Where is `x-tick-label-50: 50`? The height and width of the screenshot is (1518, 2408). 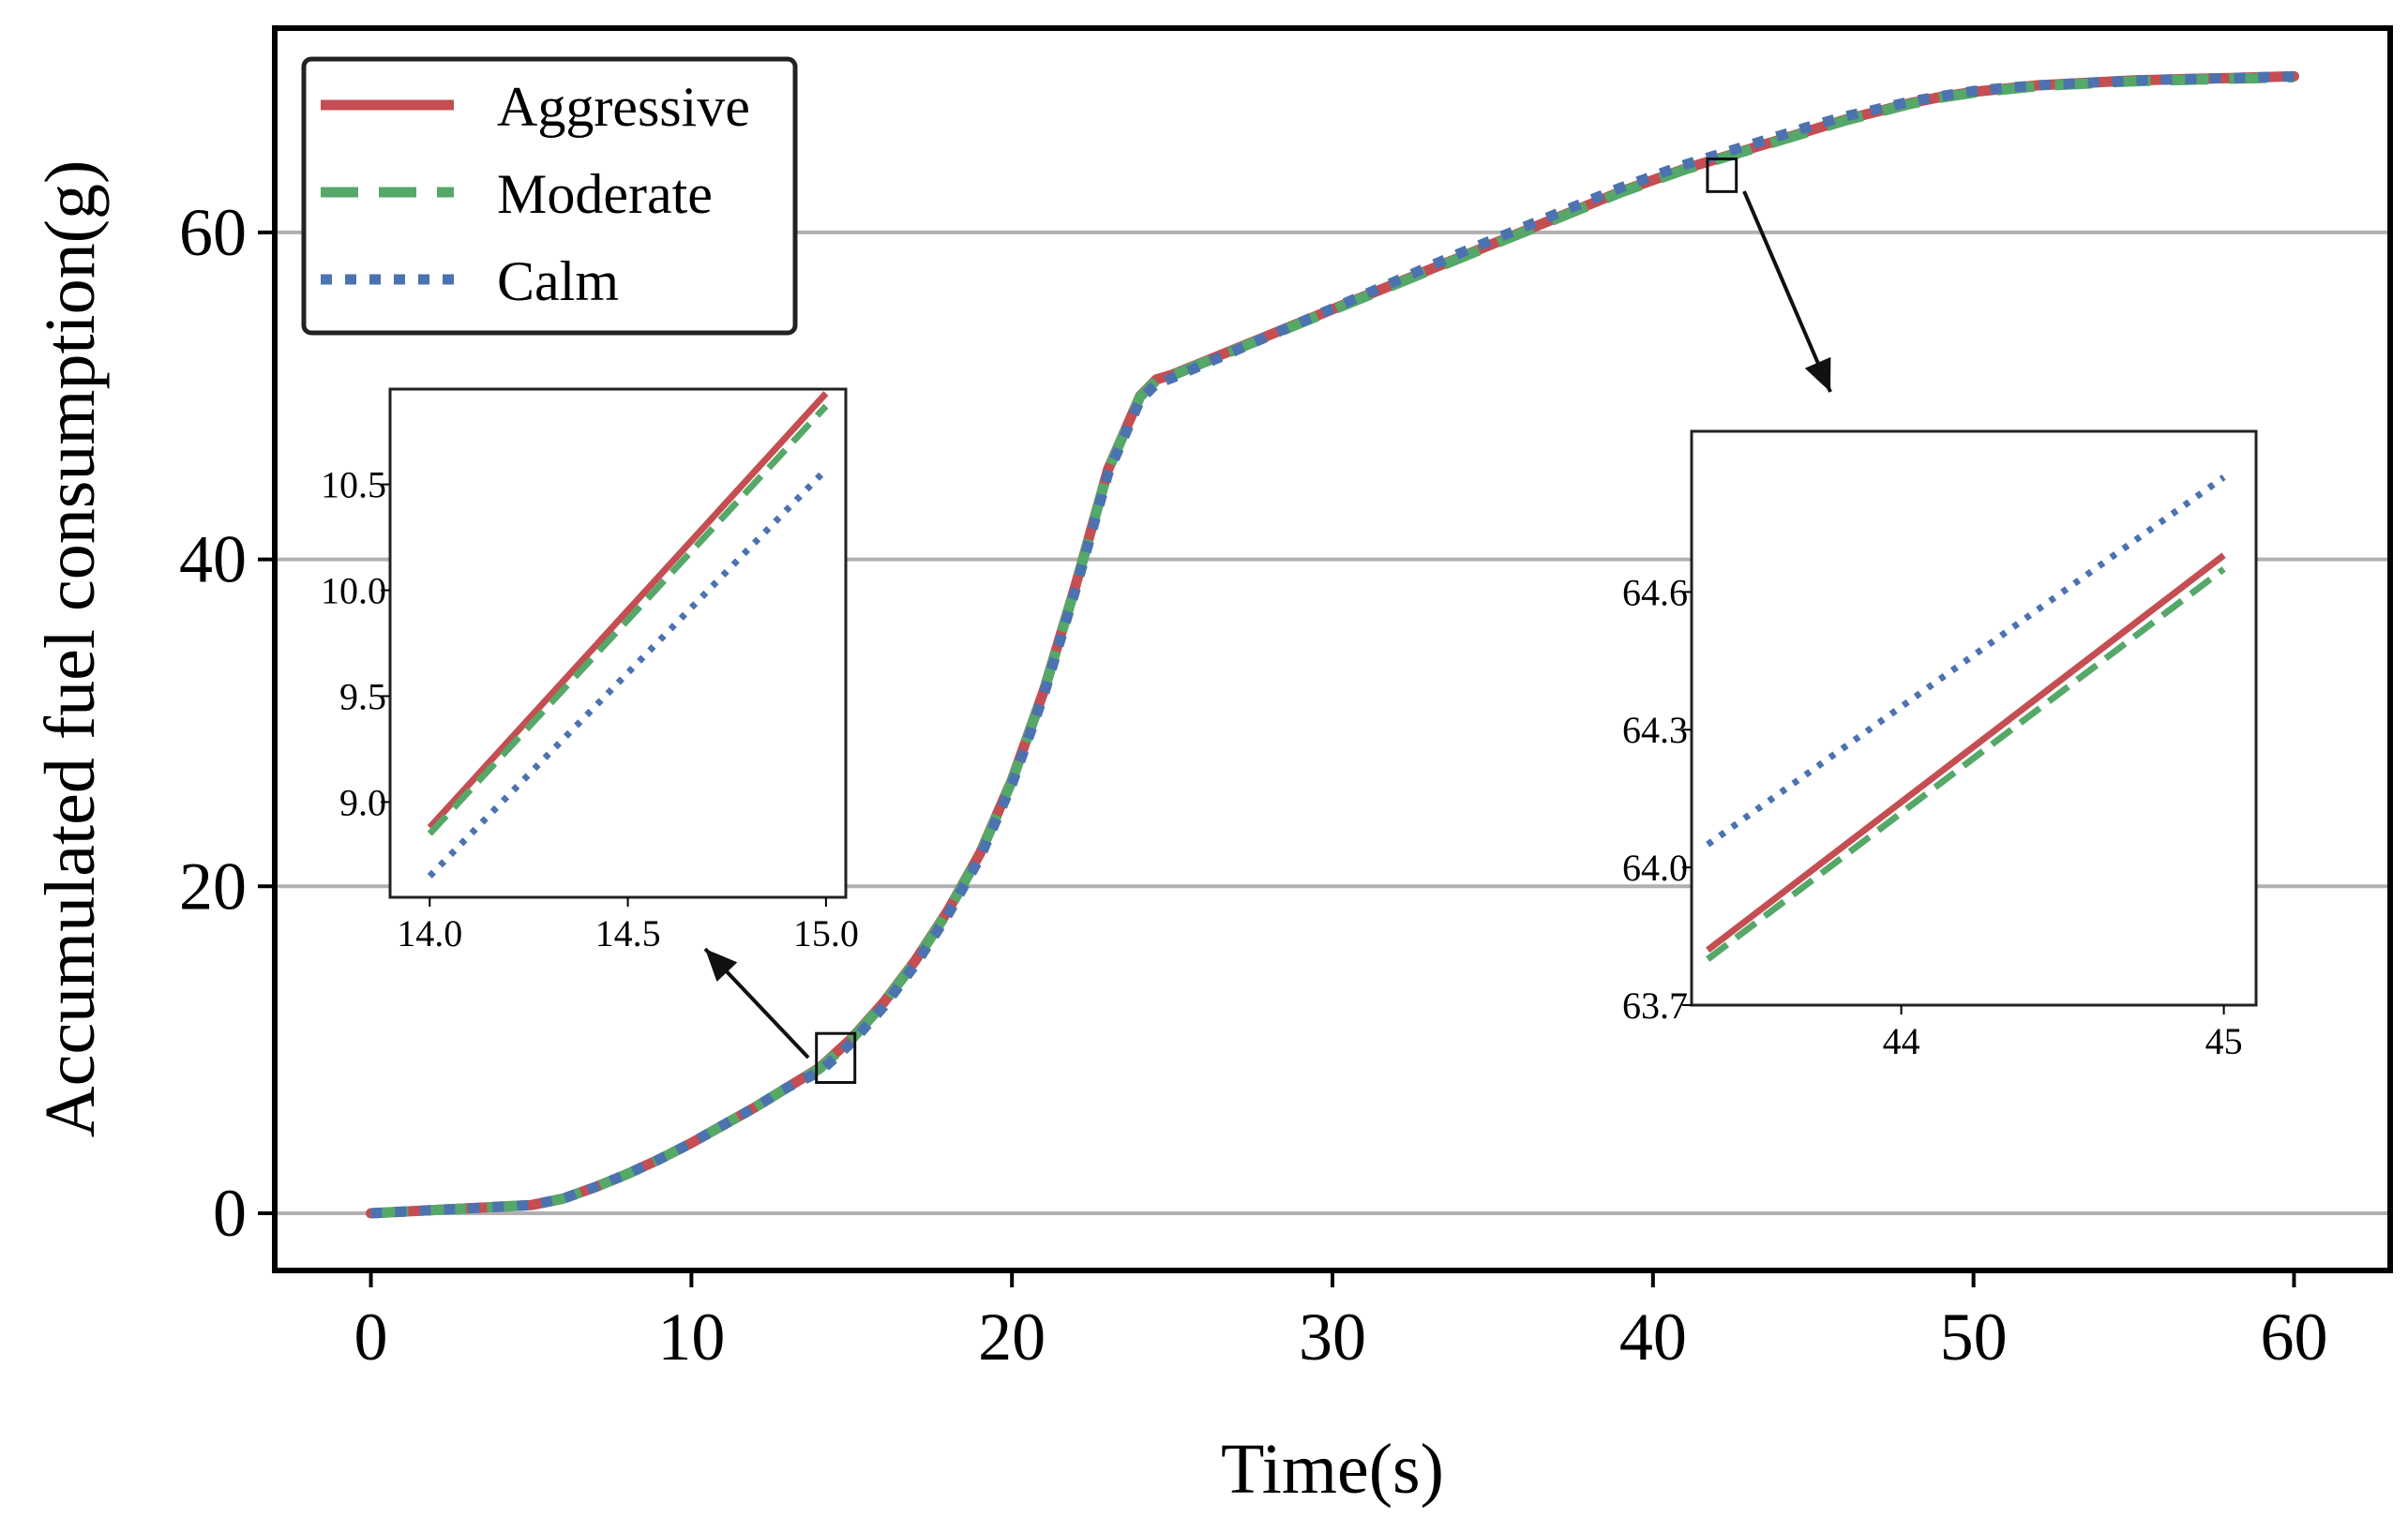 x-tick-label-50: 50 is located at coordinates (1974, 1337).